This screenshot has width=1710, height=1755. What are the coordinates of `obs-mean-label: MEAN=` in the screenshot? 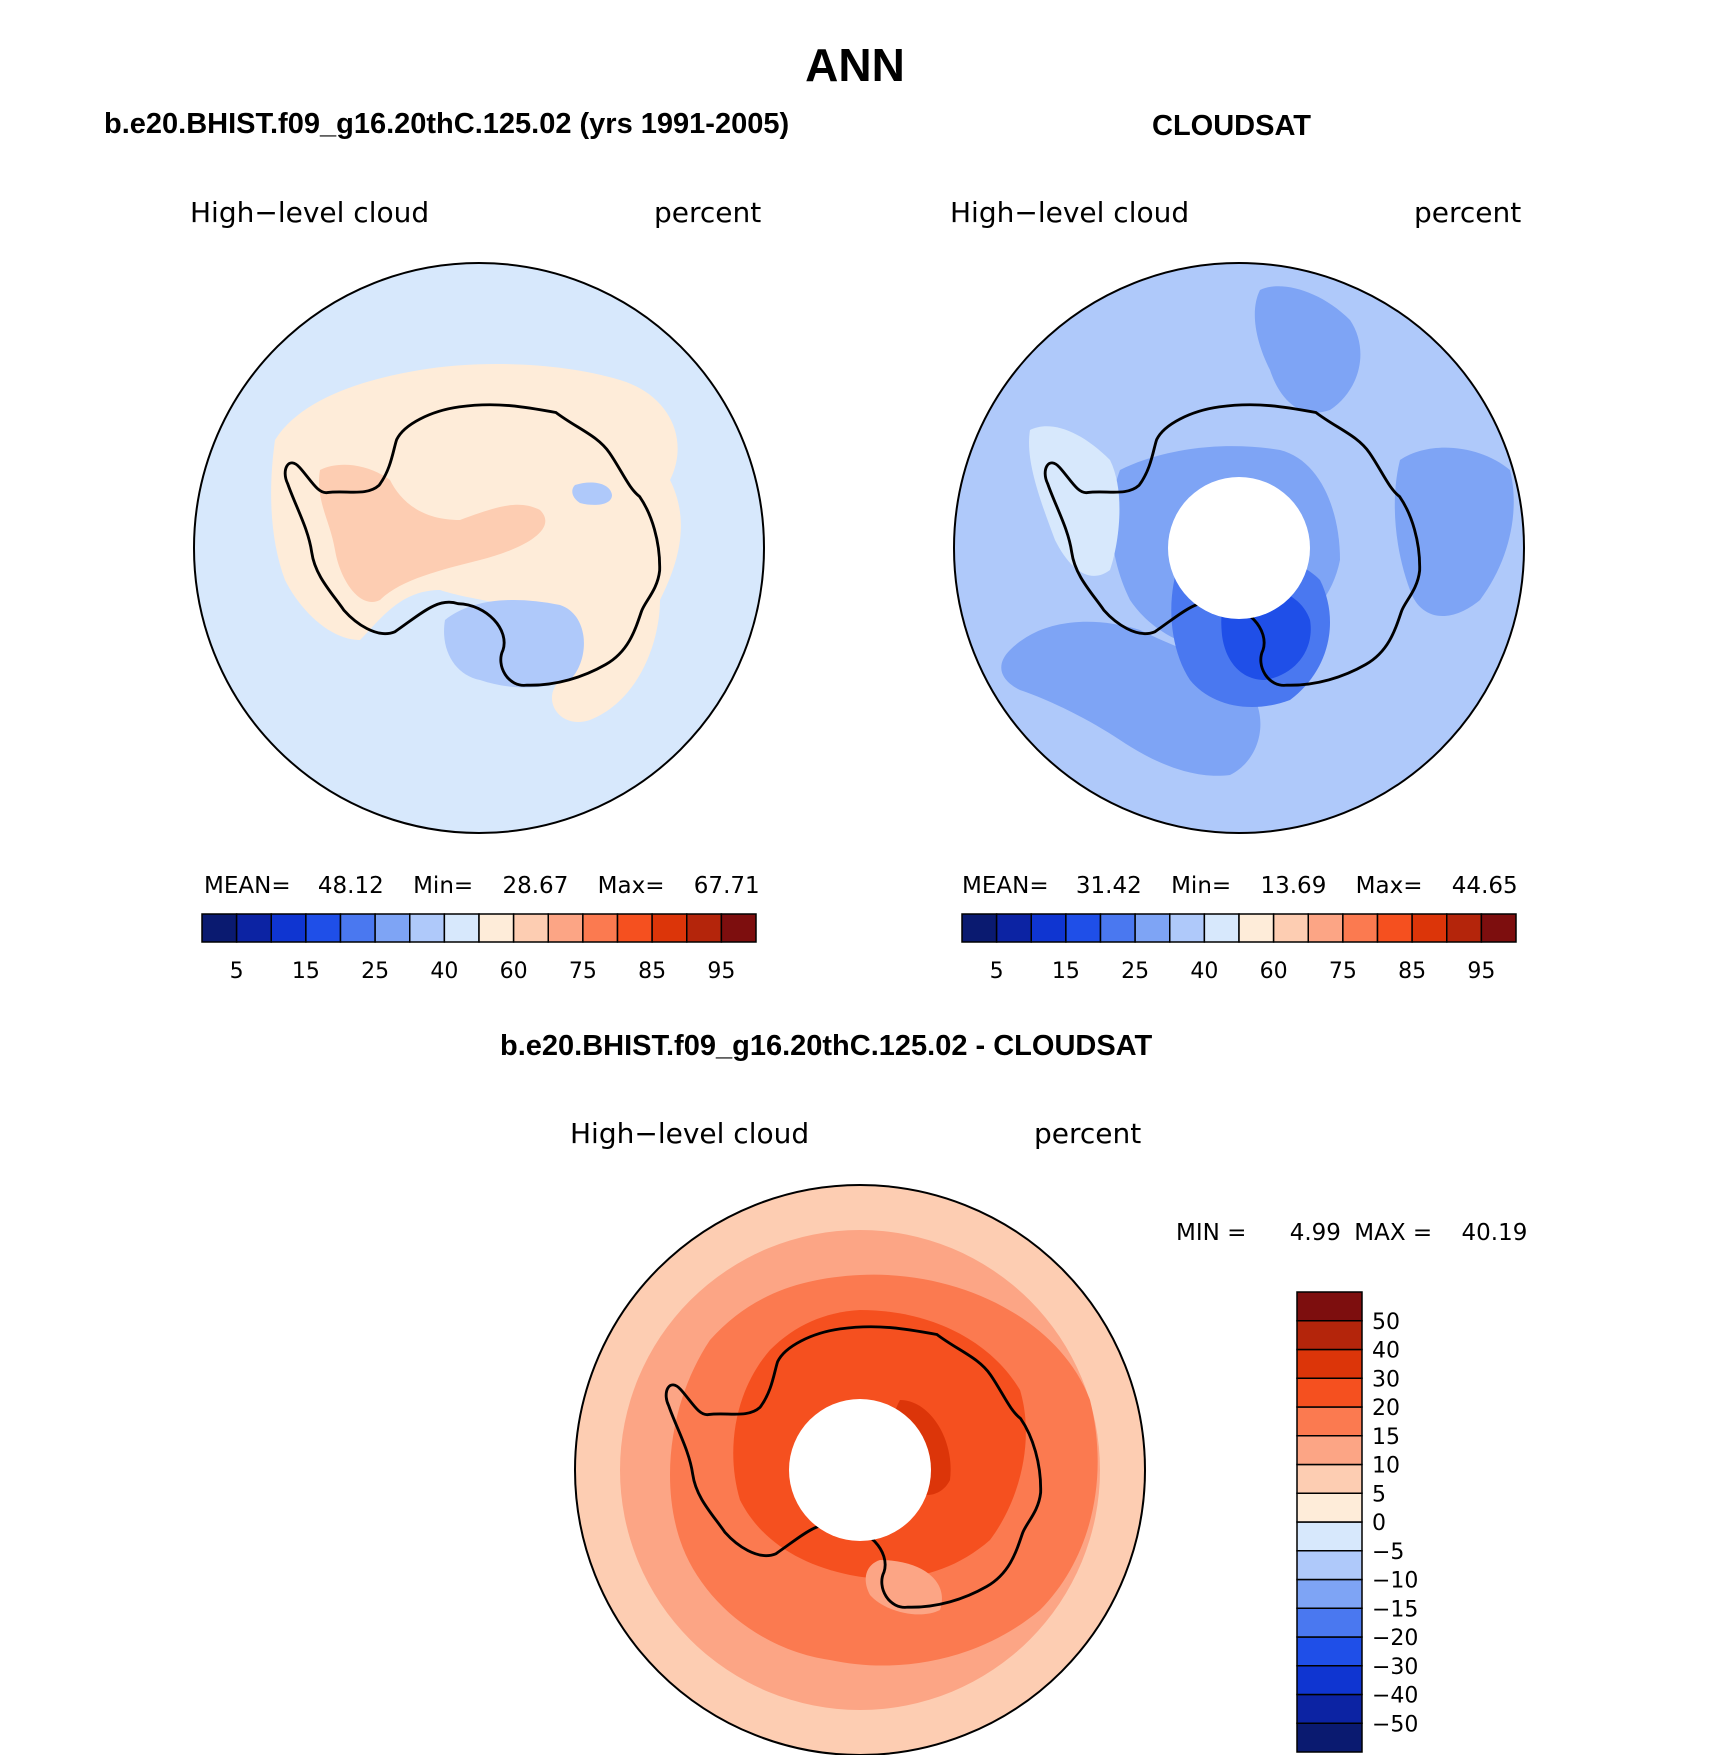 It's located at (1005, 886).